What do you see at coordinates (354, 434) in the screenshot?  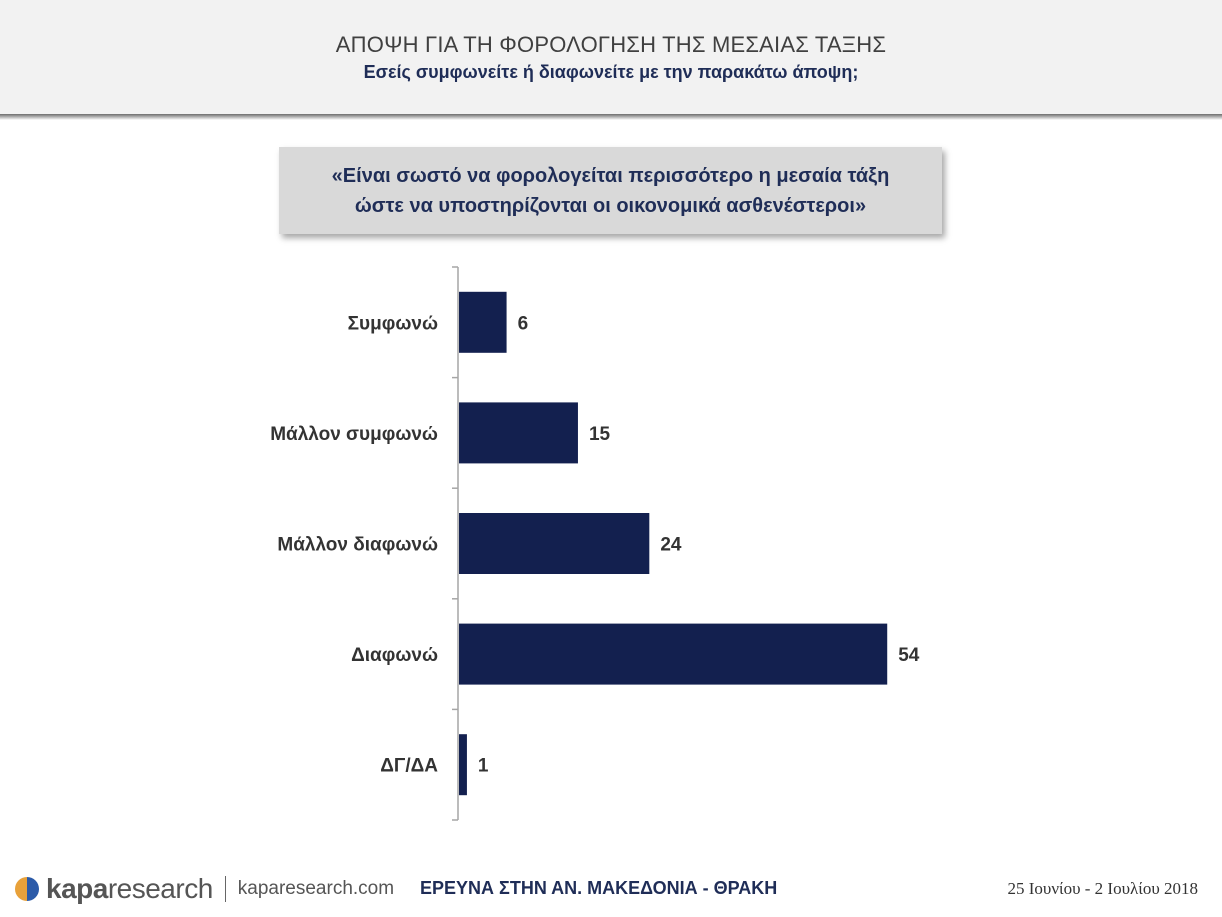 I see `category-label: Μάλλον συμφωνώ` at bounding box center [354, 434].